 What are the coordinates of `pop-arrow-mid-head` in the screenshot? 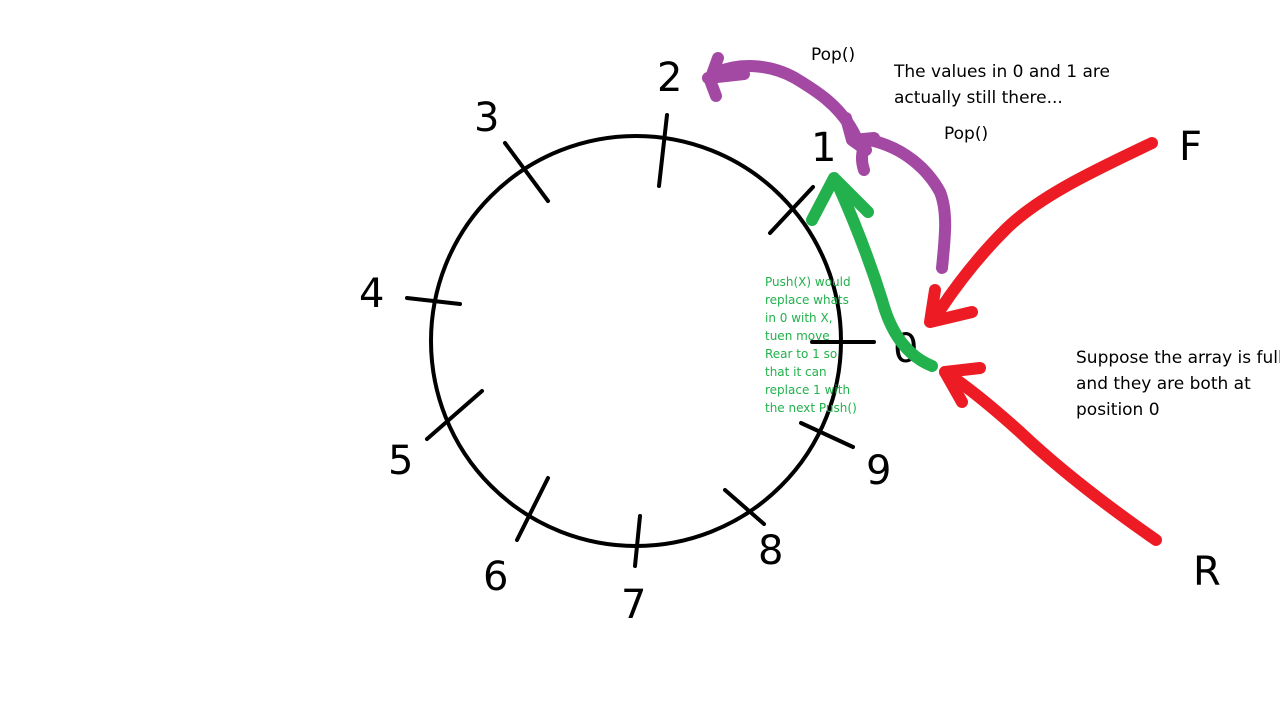 It's located at (860, 134).